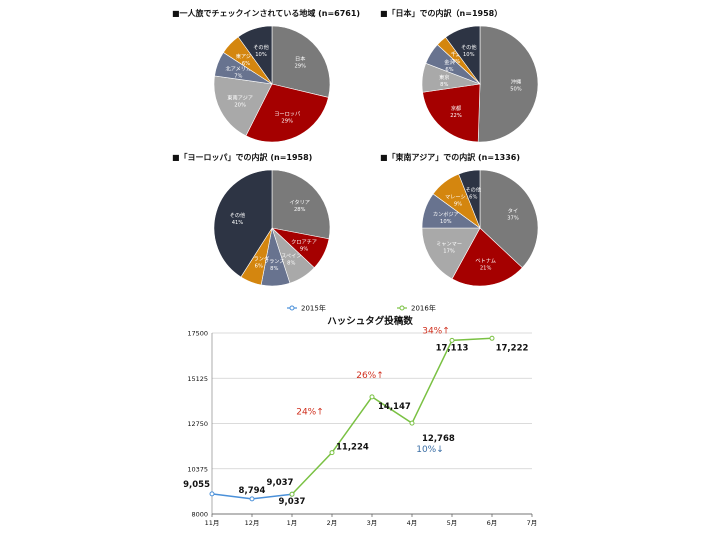  Describe the element at coordinates (513, 211) in the screenshot. I see `pie-slice-label: タイ` at that location.